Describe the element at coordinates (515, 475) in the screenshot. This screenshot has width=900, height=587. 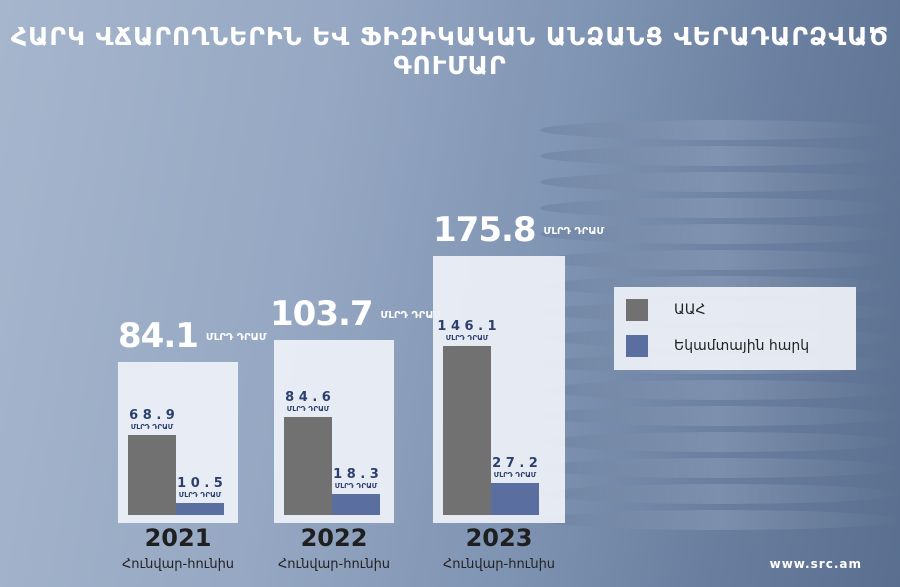
I see `data-unit-excise-2023: ՄԼՐԴ ԴՐԱՄ` at that location.